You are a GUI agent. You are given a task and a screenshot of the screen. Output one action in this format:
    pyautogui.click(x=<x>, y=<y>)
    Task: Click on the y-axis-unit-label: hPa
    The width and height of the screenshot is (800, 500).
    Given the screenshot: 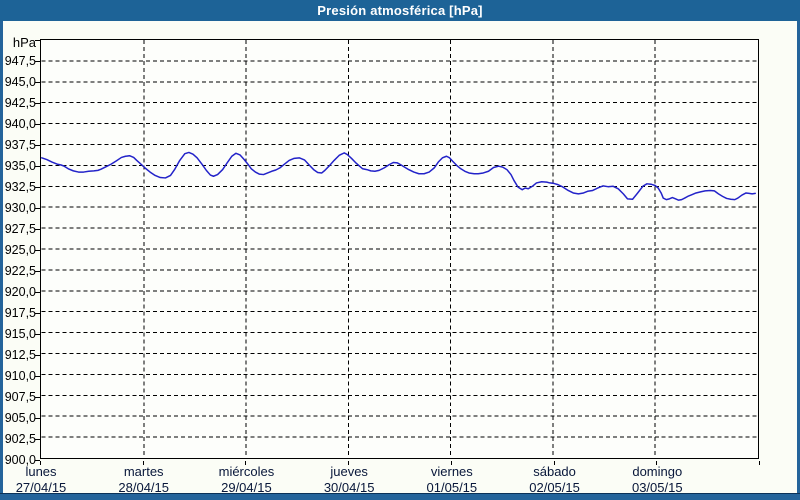 What is the action you would take?
    pyautogui.click(x=24, y=42)
    